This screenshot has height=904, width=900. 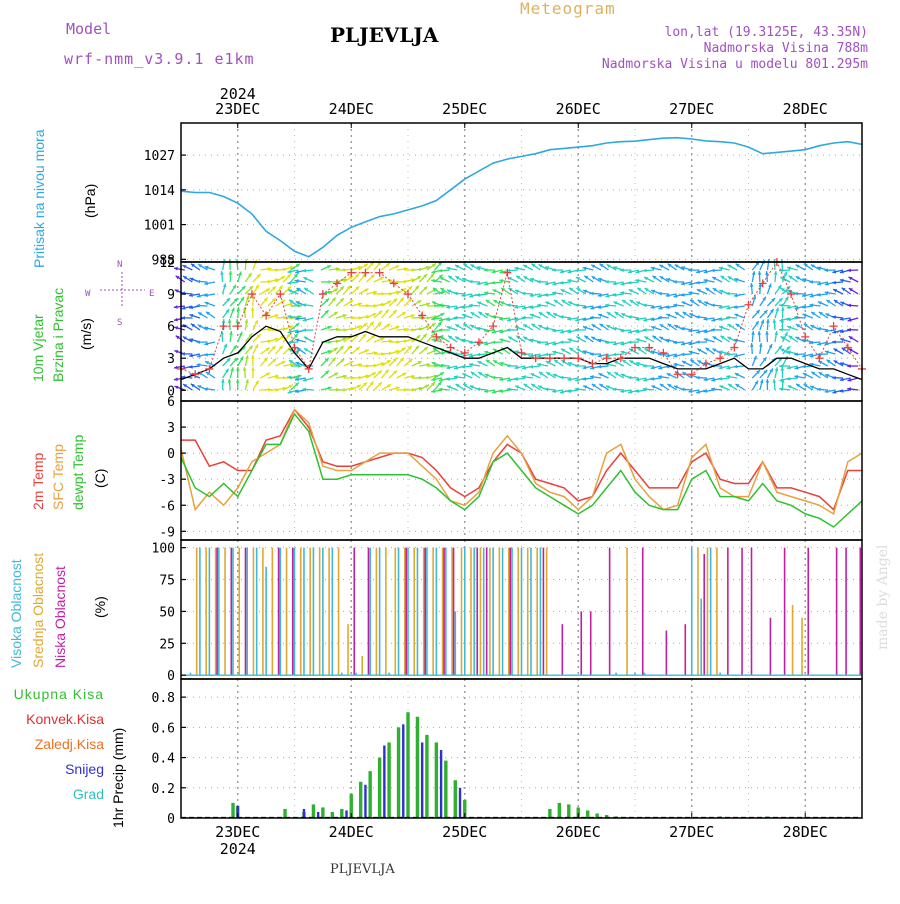 What do you see at coordinates (167, 532) in the screenshot?
I see `temperature-ytick-label: -9` at bounding box center [167, 532].